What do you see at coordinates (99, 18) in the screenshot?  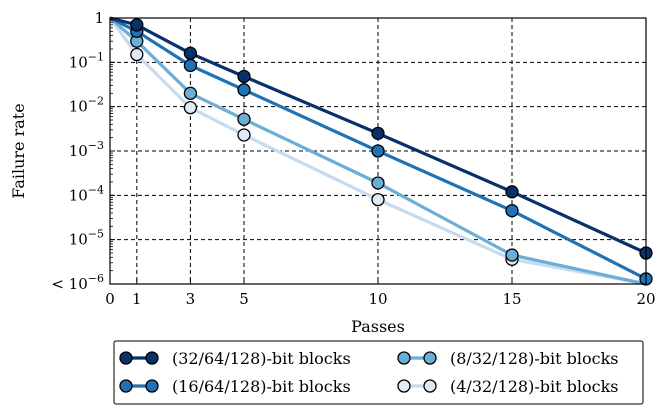 I see `y-tick-label: 1` at bounding box center [99, 18].